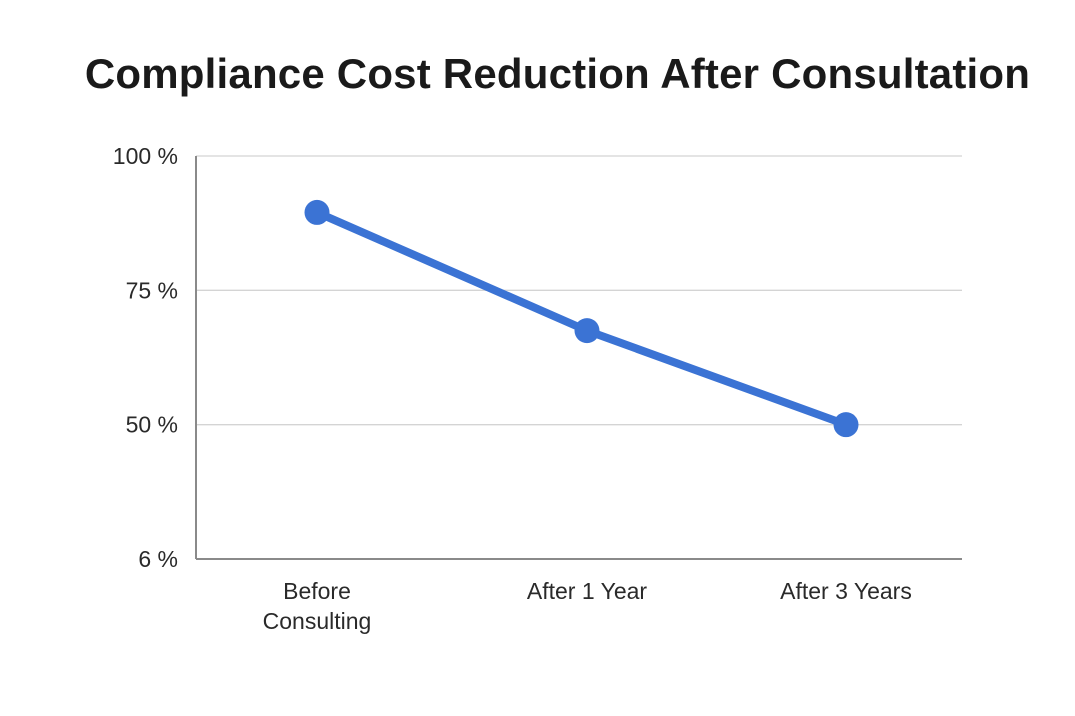  What do you see at coordinates (152, 290) in the screenshot?
I see `y-tick-label: 75 %` at bounding box center [152, 290].